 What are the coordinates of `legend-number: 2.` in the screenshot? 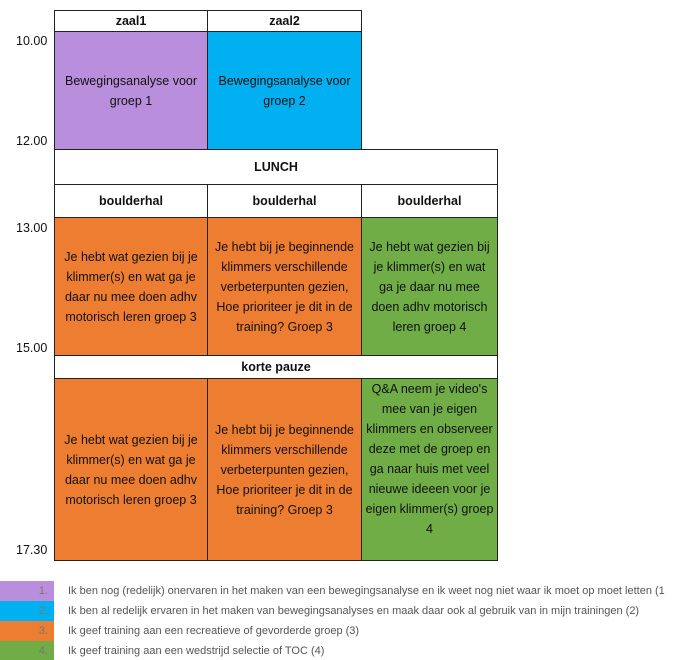 It's located at (27, 611).